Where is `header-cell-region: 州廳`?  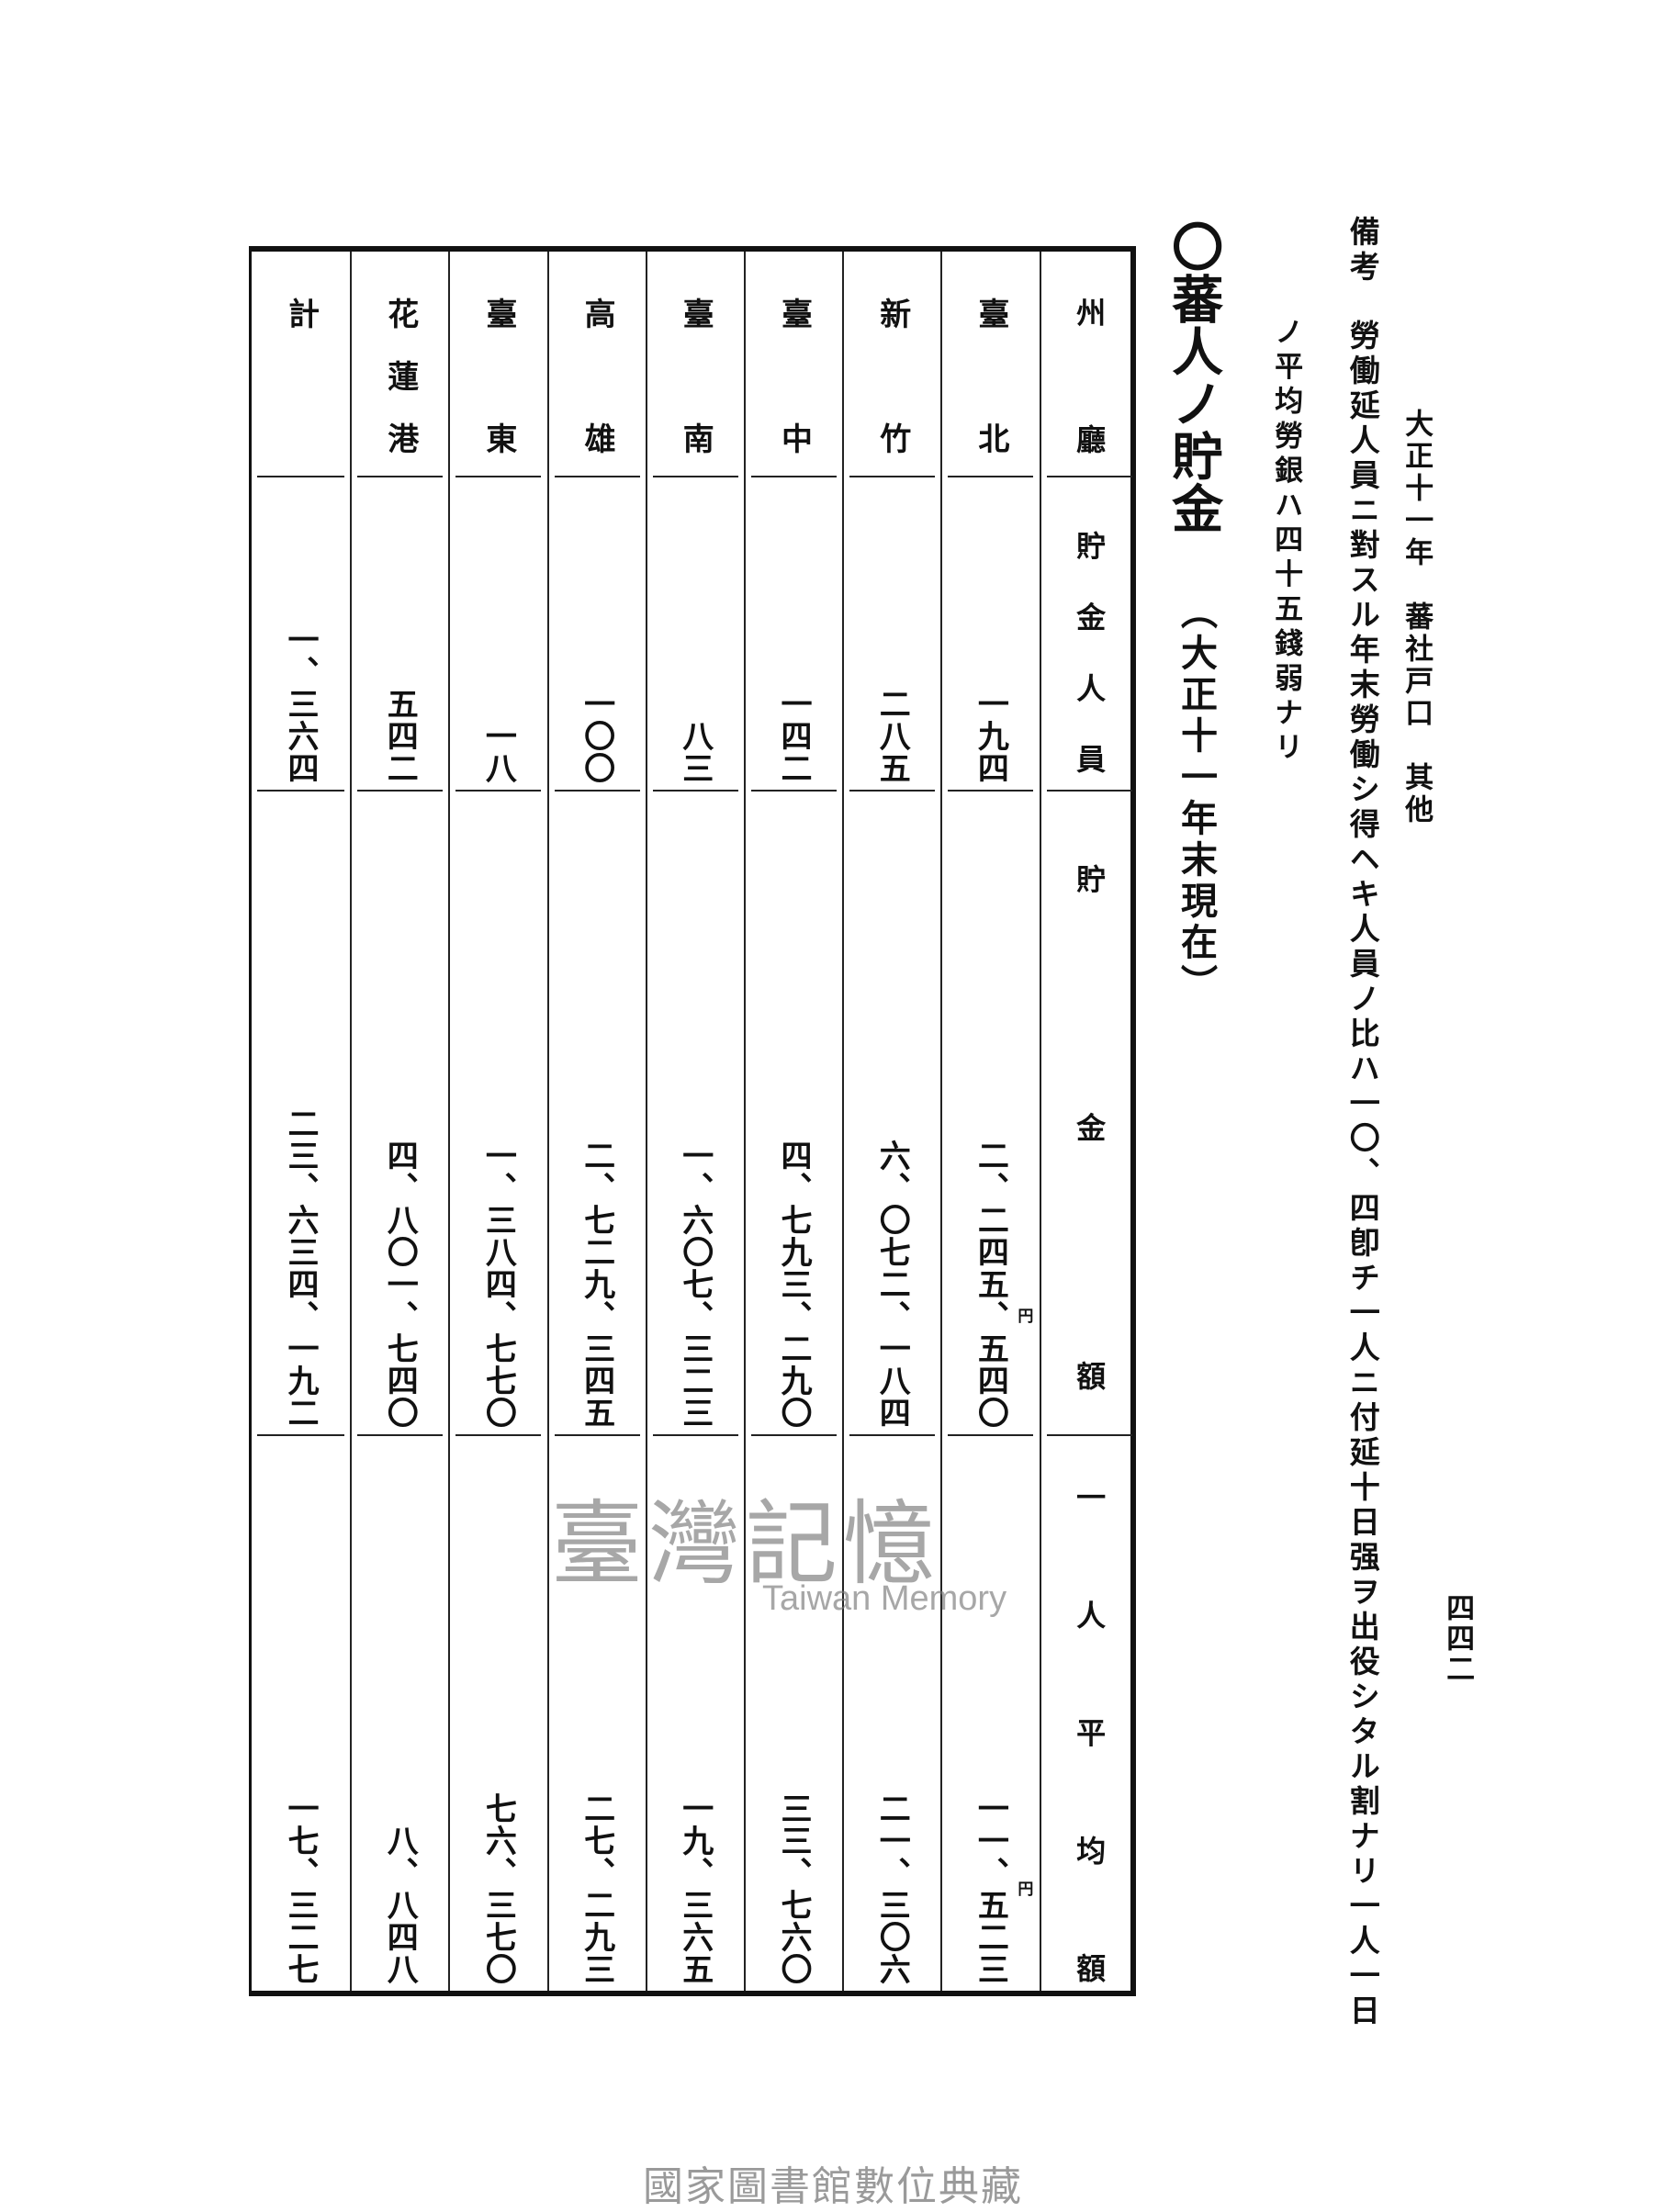 header-cell-region: 州廳 is located at coordinates (1089, 401).